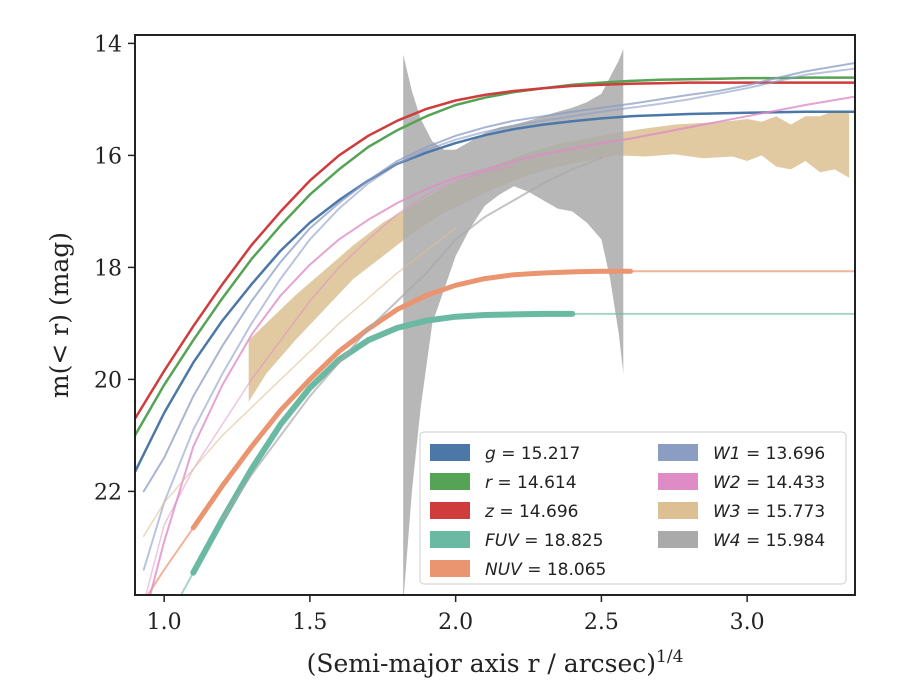  What do you see at coordinates (545, 570) in the screenshot?
I see `legend-label-nuv: NUV = 18.065` at bounding box center [545, 570].